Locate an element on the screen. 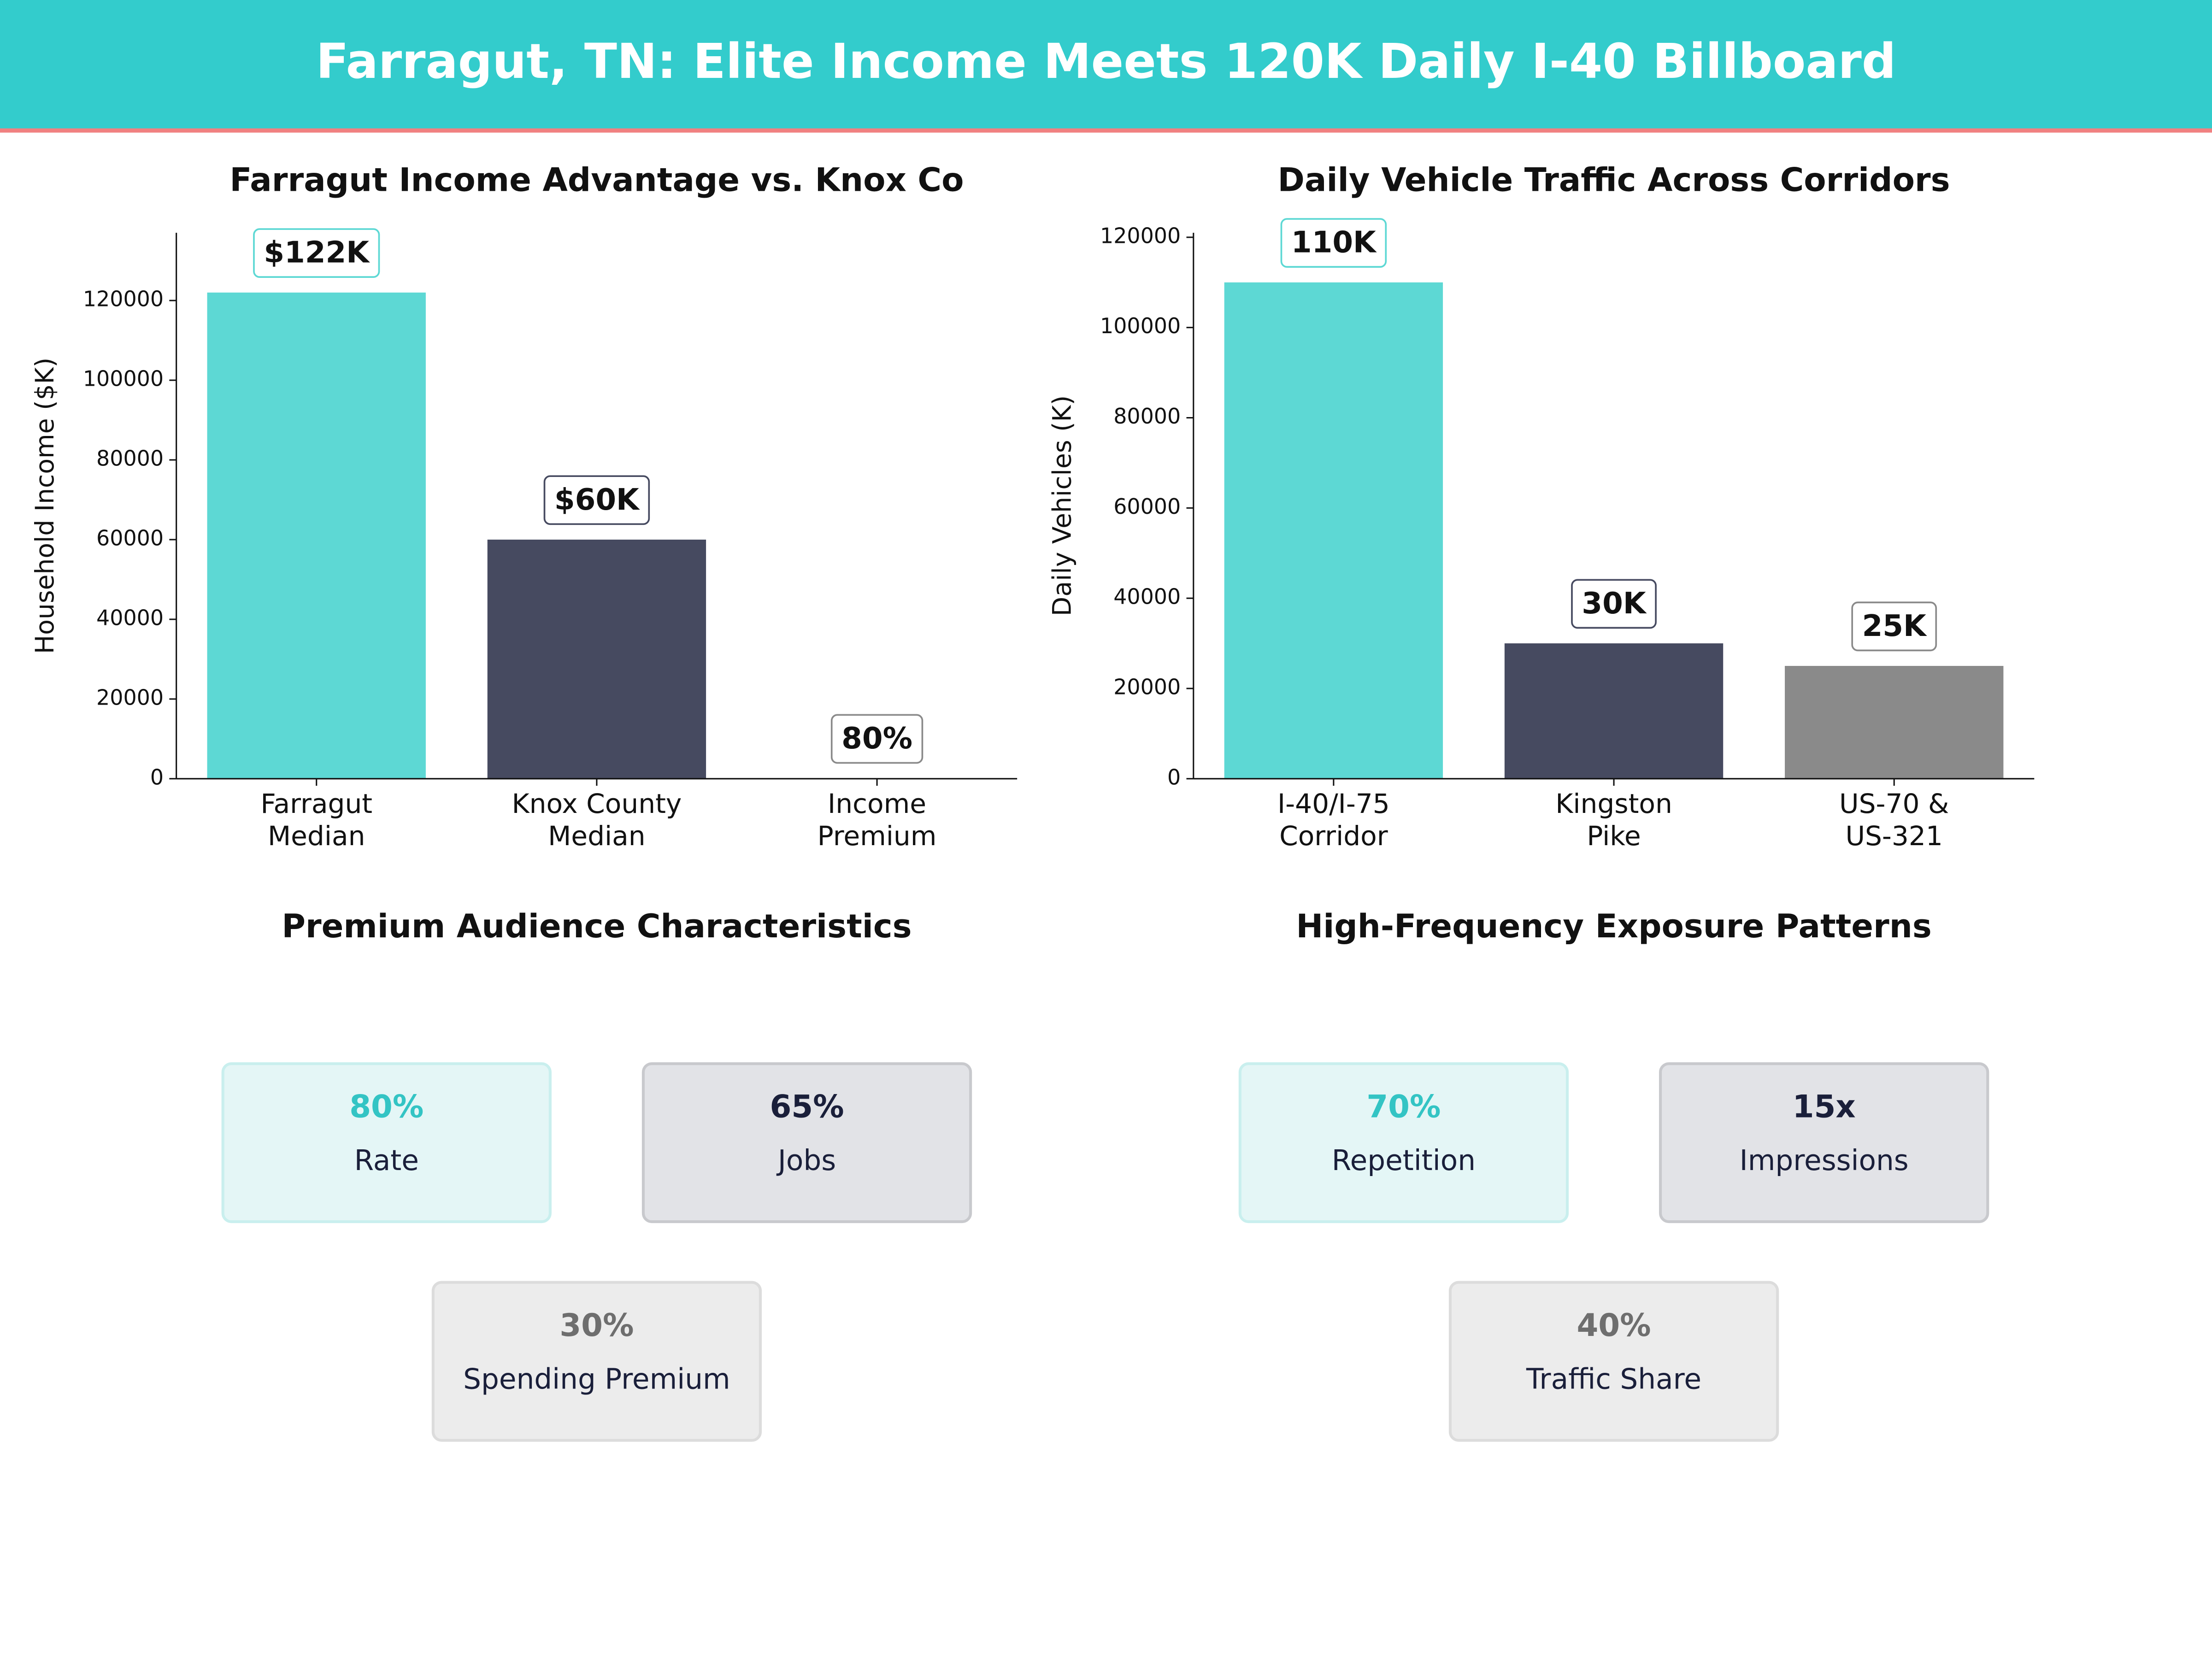 Image resolution: width=2212 pixels, height=1659 pixels. value-label: 30K is located at coordinates (1614, 603).